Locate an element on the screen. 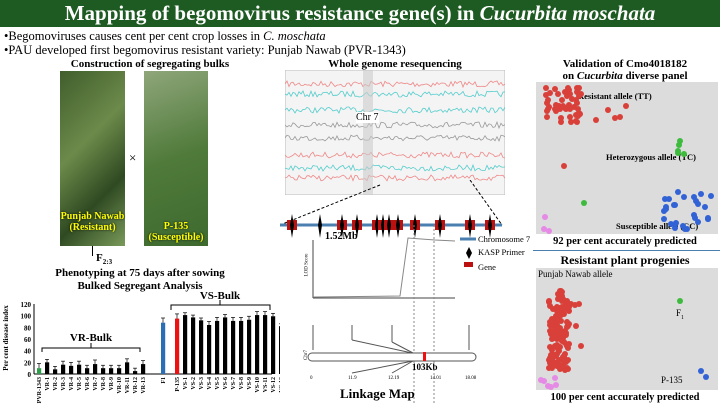 This screenshot has width=720, height=405. wgs-heading: Whole genome resequencing is located at coordinates (395, 64).